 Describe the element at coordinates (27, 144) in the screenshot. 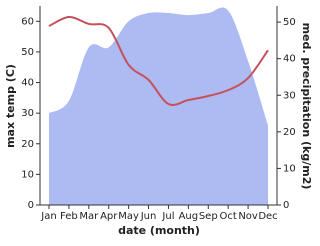

I see `y-tick-label: 20` at that location.